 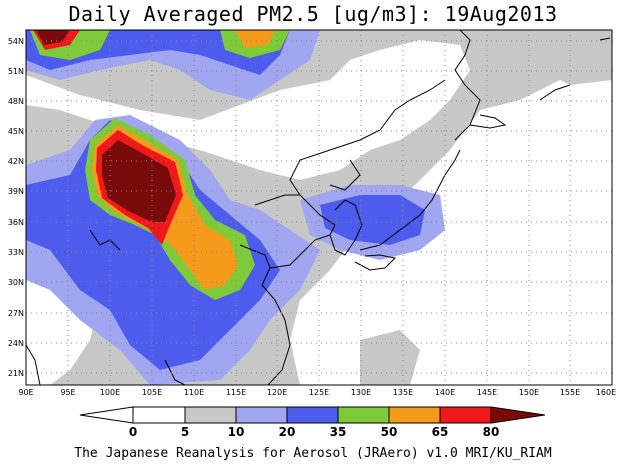 I want to click on colorbar-tick: 65, so click(x=440, y=432).